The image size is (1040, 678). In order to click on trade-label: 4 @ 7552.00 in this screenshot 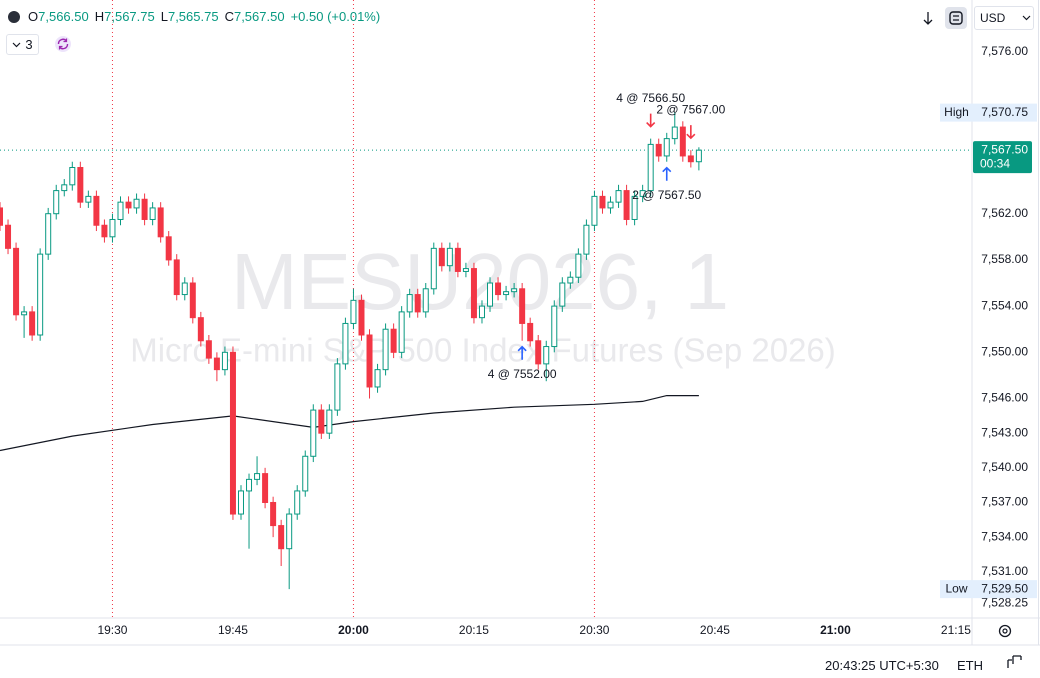, I will do `click(522, 374)`.